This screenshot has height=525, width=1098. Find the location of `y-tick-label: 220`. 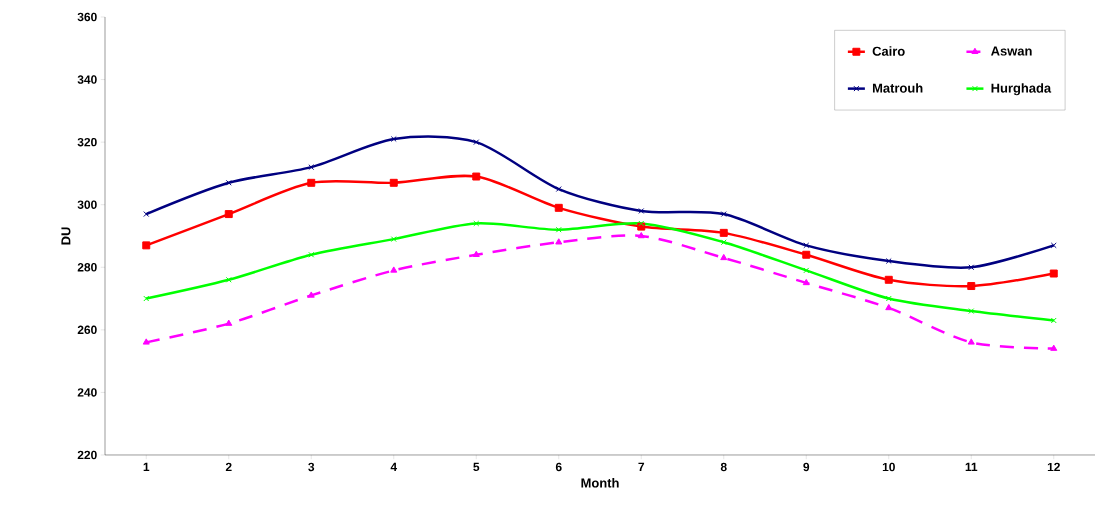

y-tick-label: 220 is located at coordinates (87, 455).